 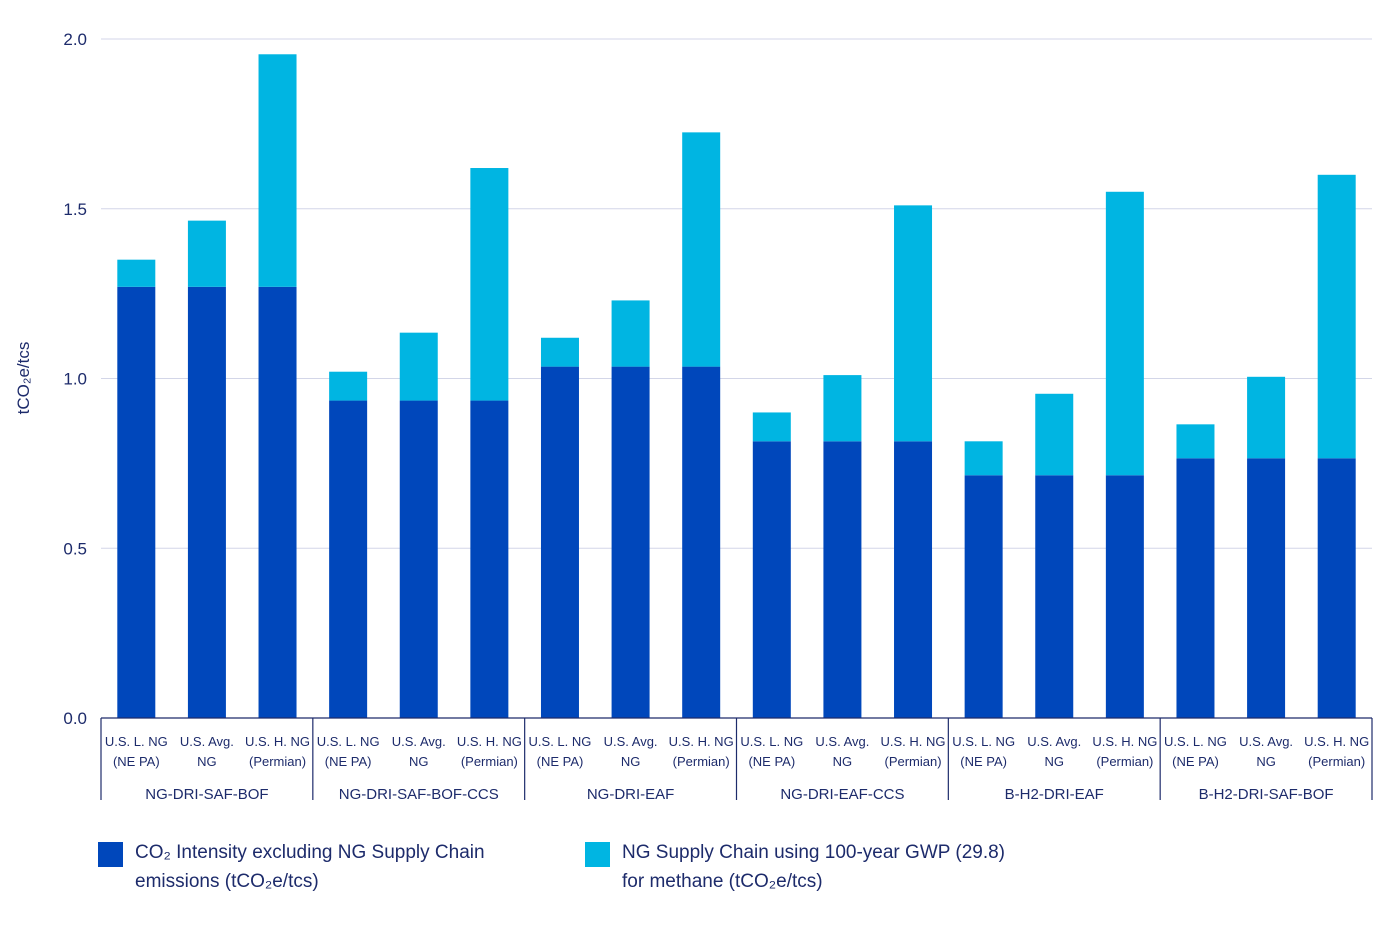 What do you see at coordinates (75, 548) in the screenshot?
I see `y-tick-label: 0.5` at bounding box center [75, 548].